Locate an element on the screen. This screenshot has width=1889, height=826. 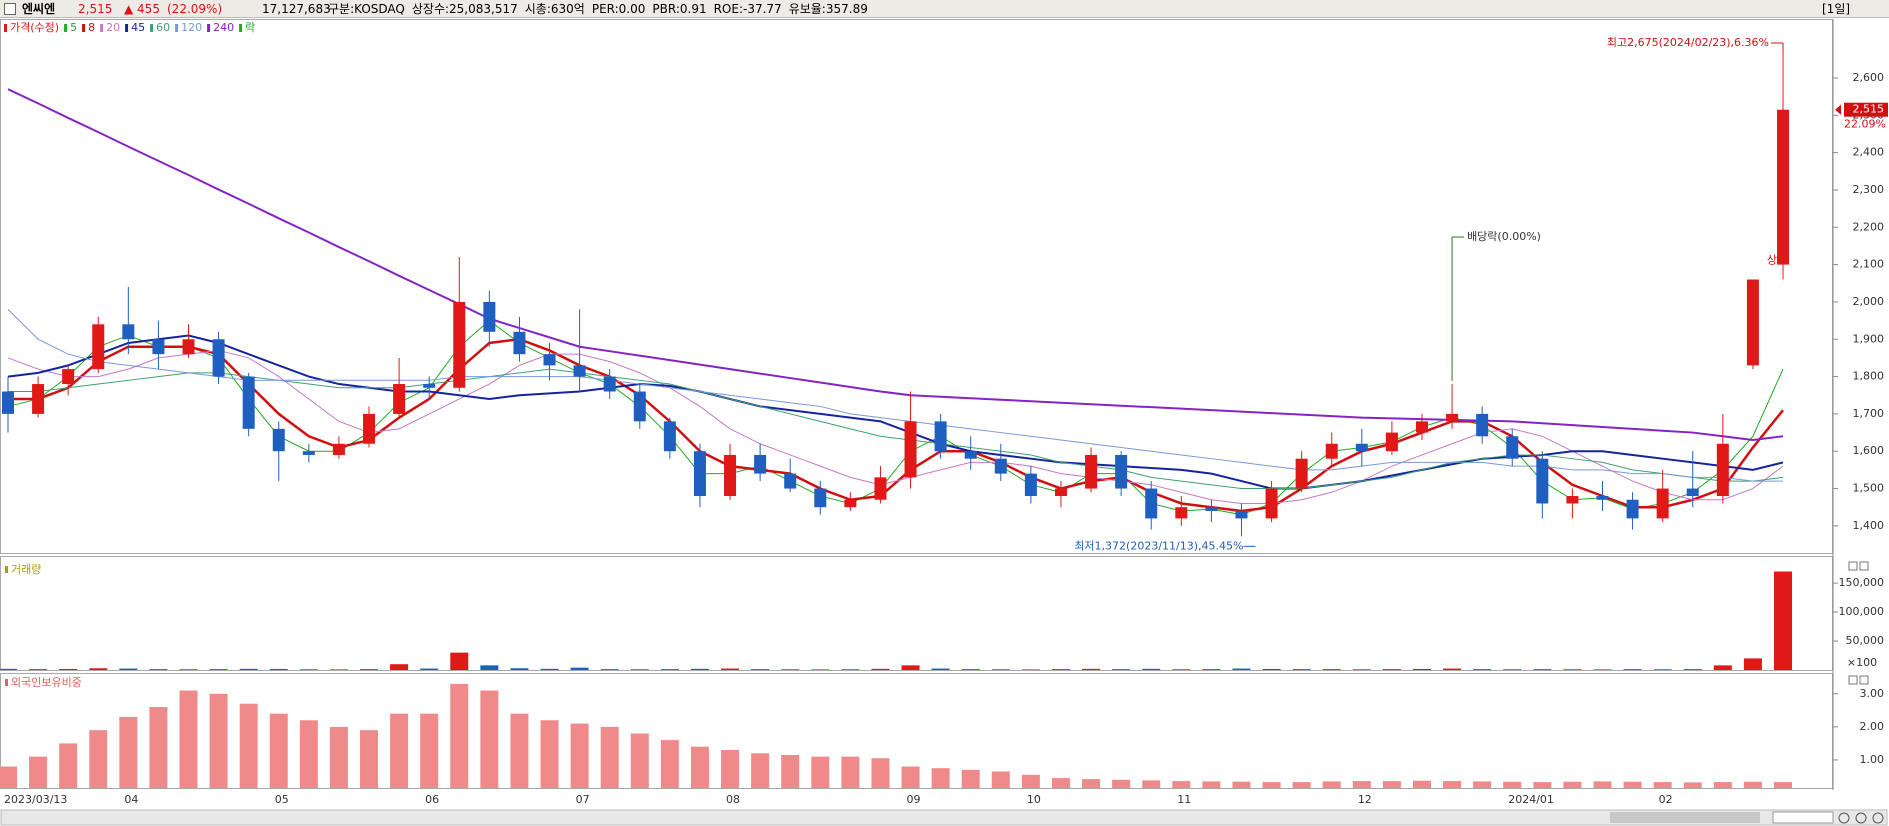
volume-unit: ×100 is located at coordinates (1862, 662).